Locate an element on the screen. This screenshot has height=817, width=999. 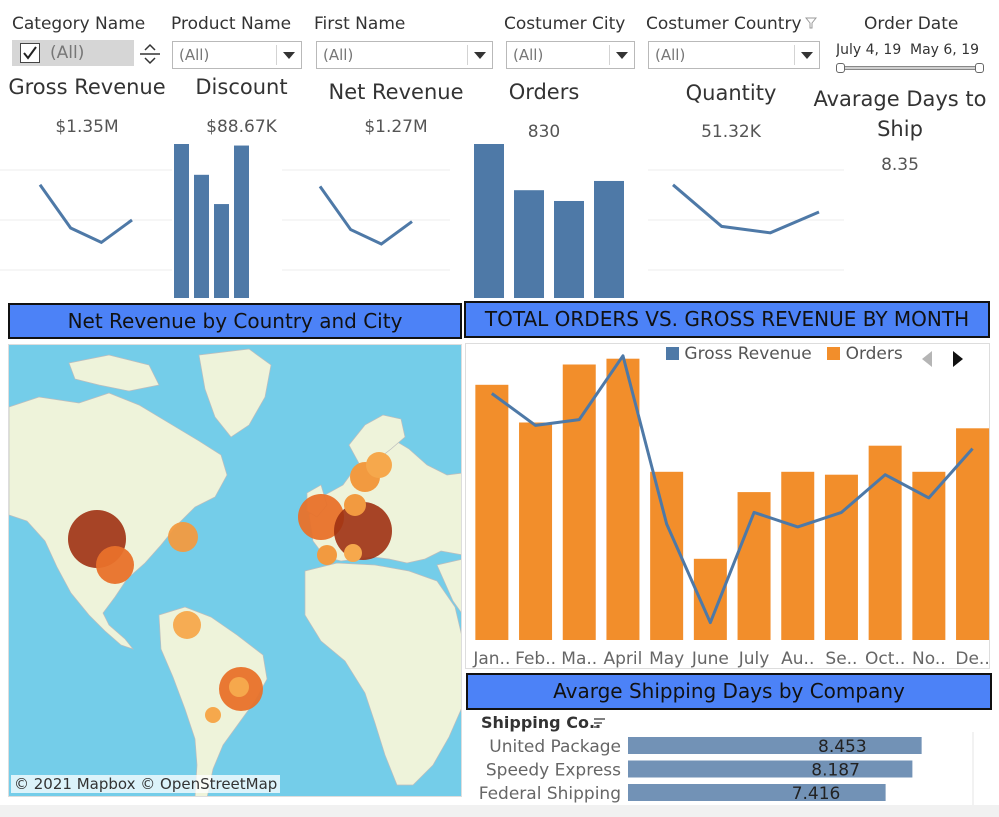
checkmark-icon is located at coordinates (30, 53).